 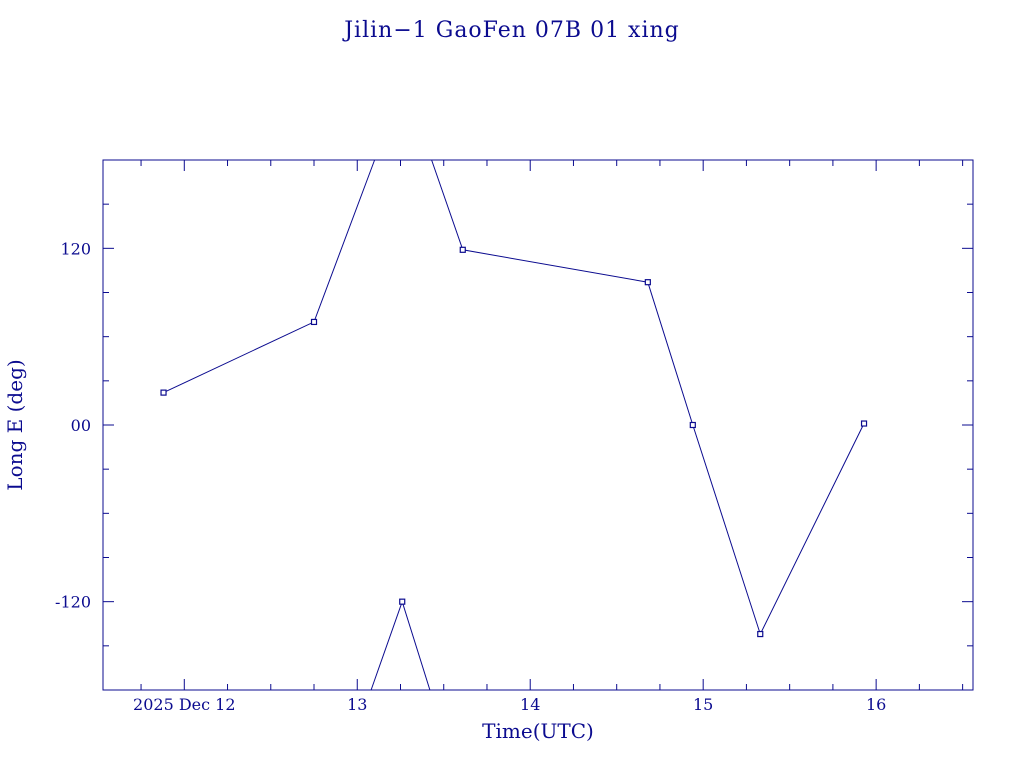 What do you see at coordinates (15, 424) in the screenshot?
I see `y-axis-title: Long E (deg)` at bounding box center [15, 424].